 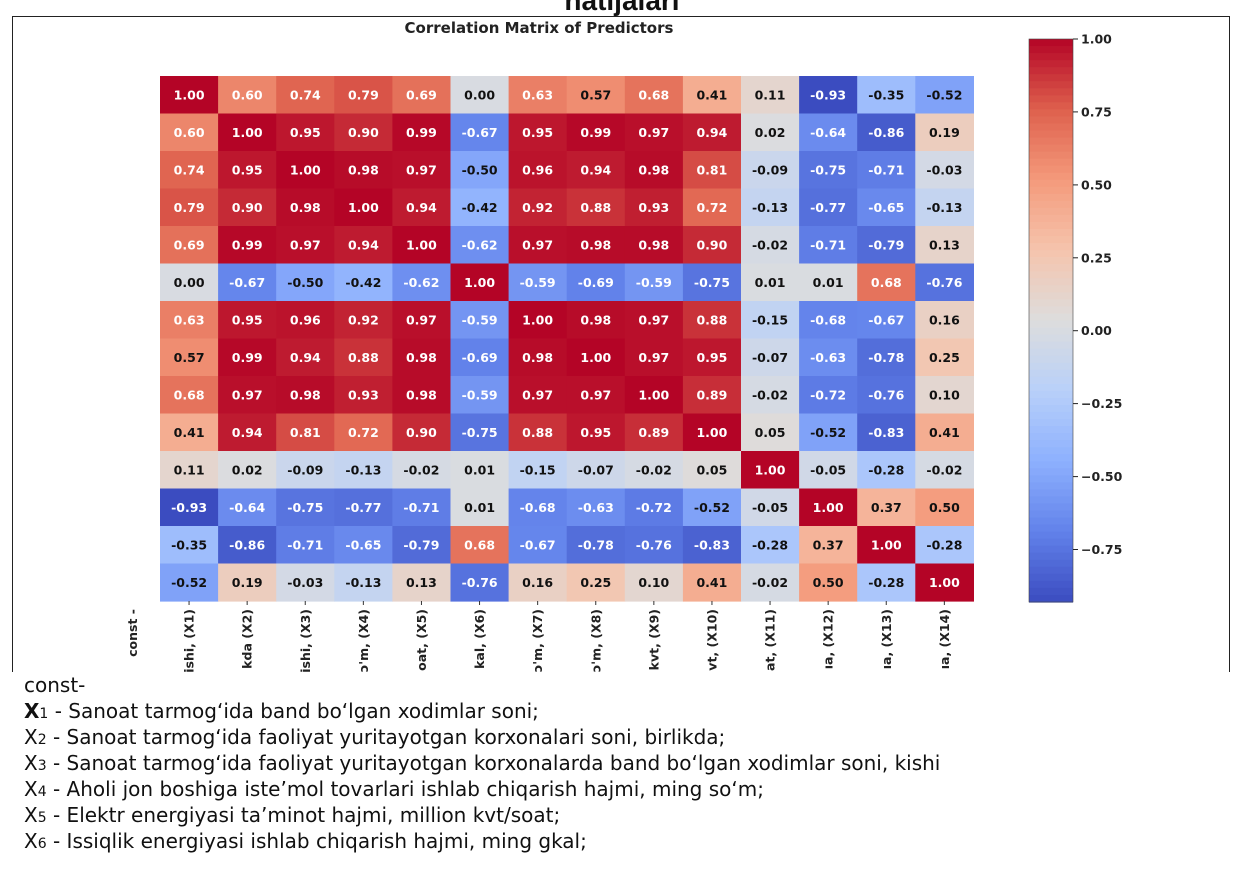 I want to click on cell-value-label: 0.97, so click(x=247, y=394).